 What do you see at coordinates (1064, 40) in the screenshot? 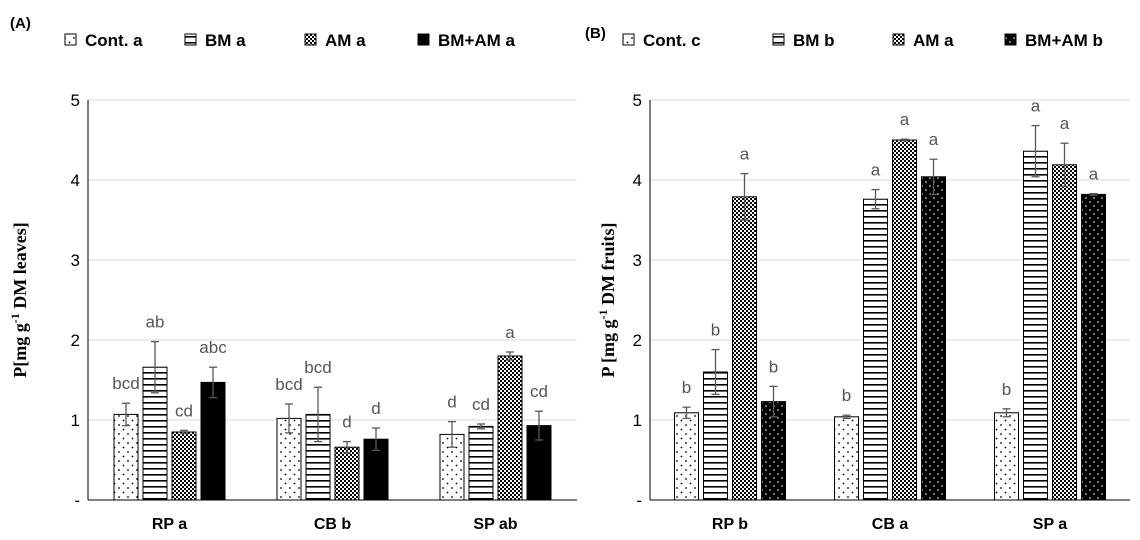
I see `legend-label: BM+AM b` at bounding box center [1064, 40].